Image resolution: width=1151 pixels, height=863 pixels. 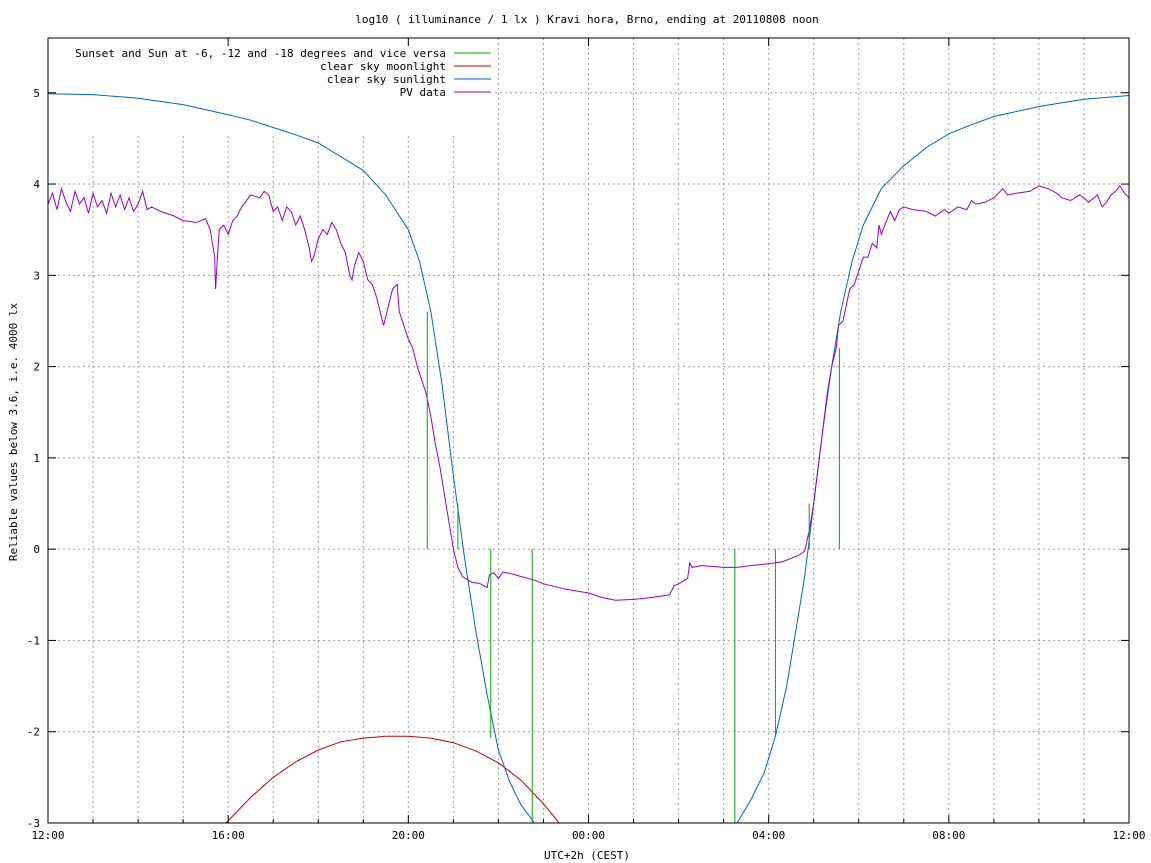 I want to click on y-tick-label: -1, so click(x=33, y=640).